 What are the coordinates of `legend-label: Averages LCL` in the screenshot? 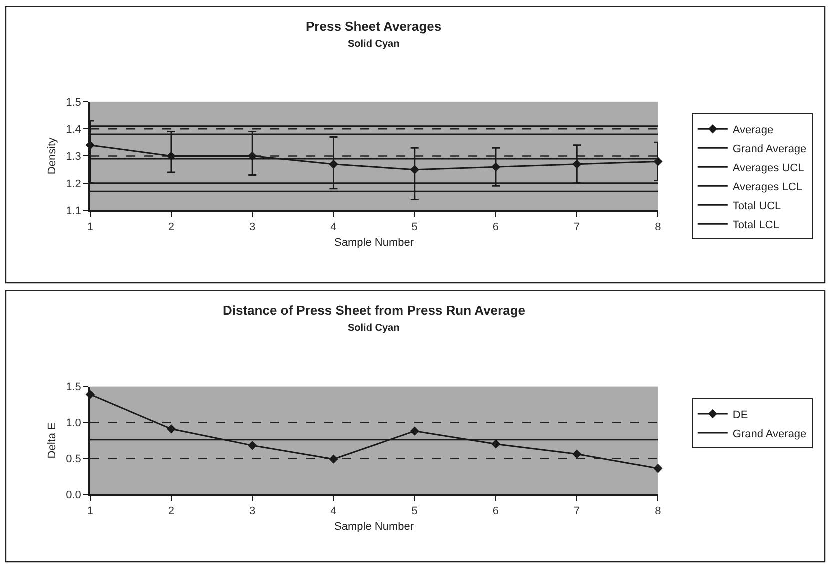 It's located at (767, 187).